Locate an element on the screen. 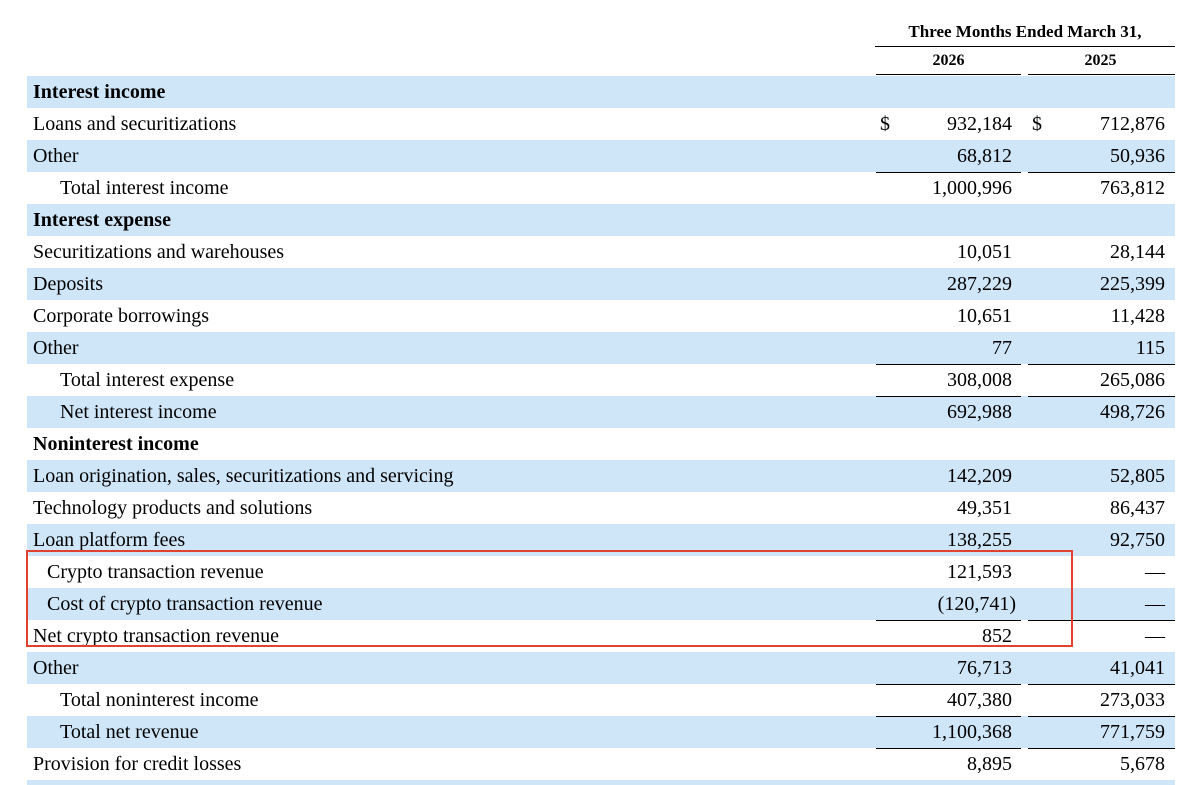 The image size is (1199, 785). value-2026: 68,812 is located at coordinates (984, 156).